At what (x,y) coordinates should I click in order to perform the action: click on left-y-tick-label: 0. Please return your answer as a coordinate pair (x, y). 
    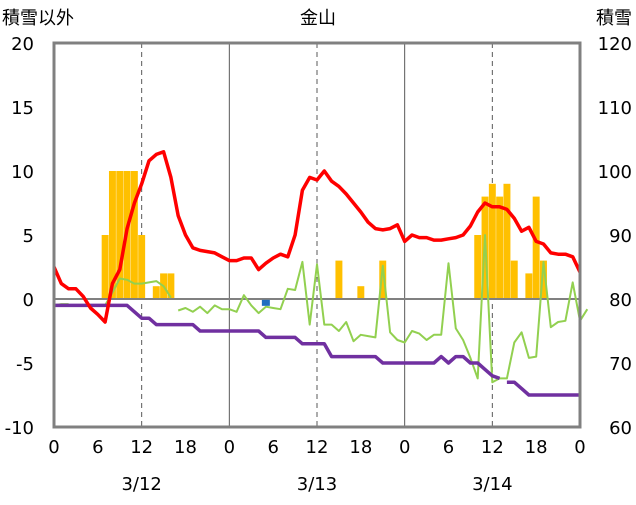
    Looking at the image, I should click on (28, 300).